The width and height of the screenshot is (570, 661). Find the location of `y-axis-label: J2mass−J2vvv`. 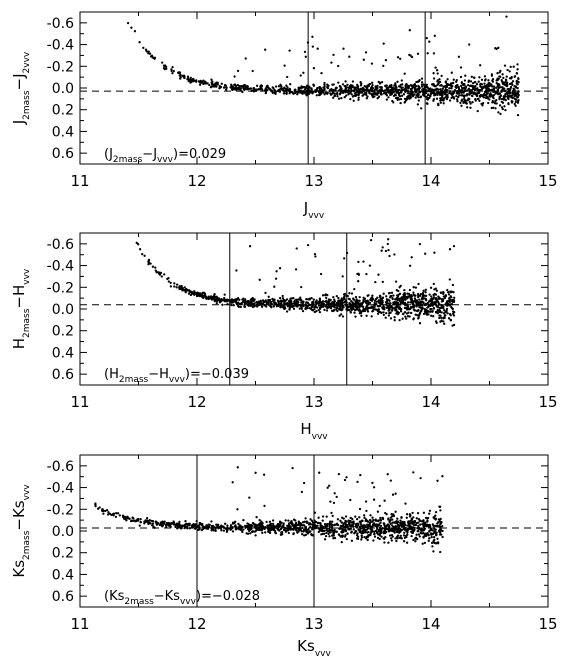

y-axis-label: J2mass−J2vvv is located at coordinates (21, 88).